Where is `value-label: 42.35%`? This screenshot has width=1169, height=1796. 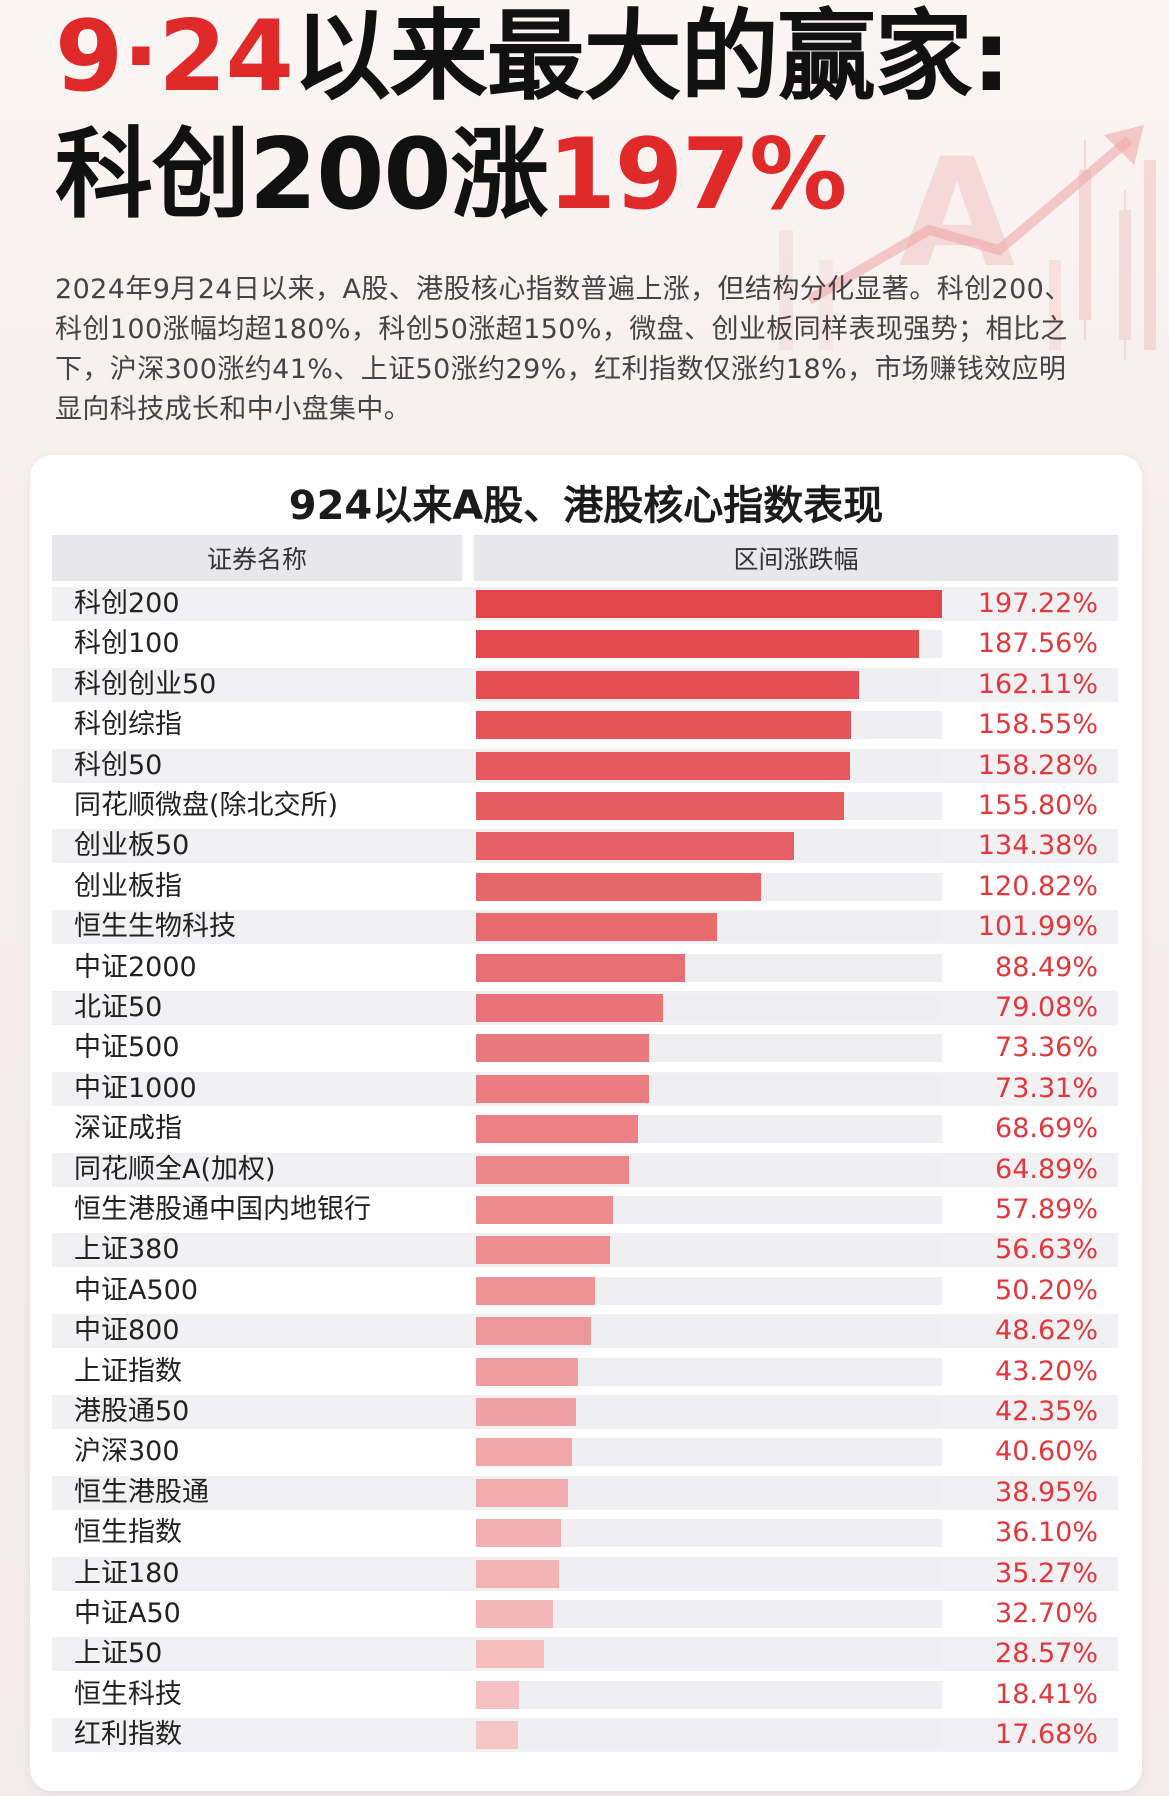
value-label: 42.35% is located at coordinates (1046, 1411).